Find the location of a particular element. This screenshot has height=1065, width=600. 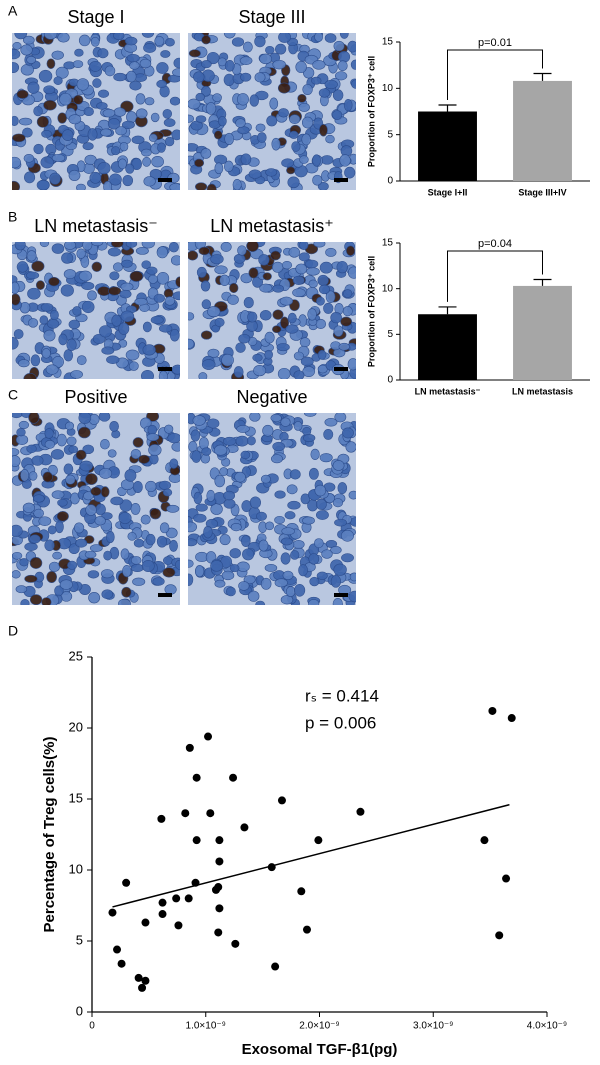

annotation: p=0.04 is located at coordinates (495, 244).